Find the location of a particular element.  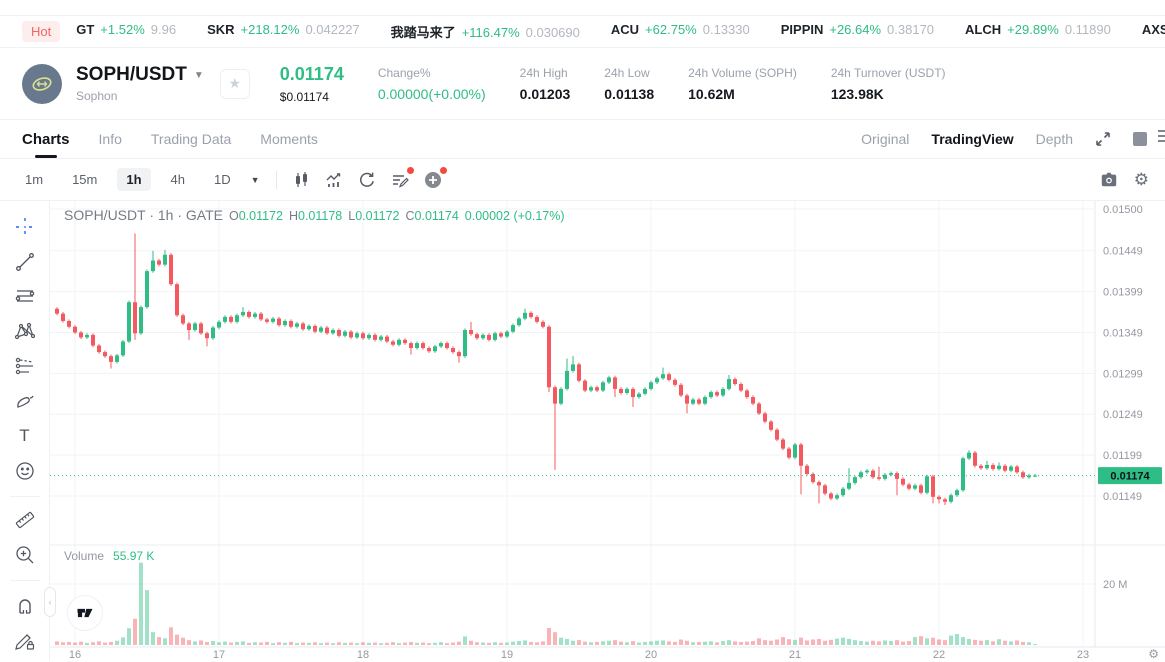

collapse-toolbar-handle: ‹ is located at coordinates (50, 602).